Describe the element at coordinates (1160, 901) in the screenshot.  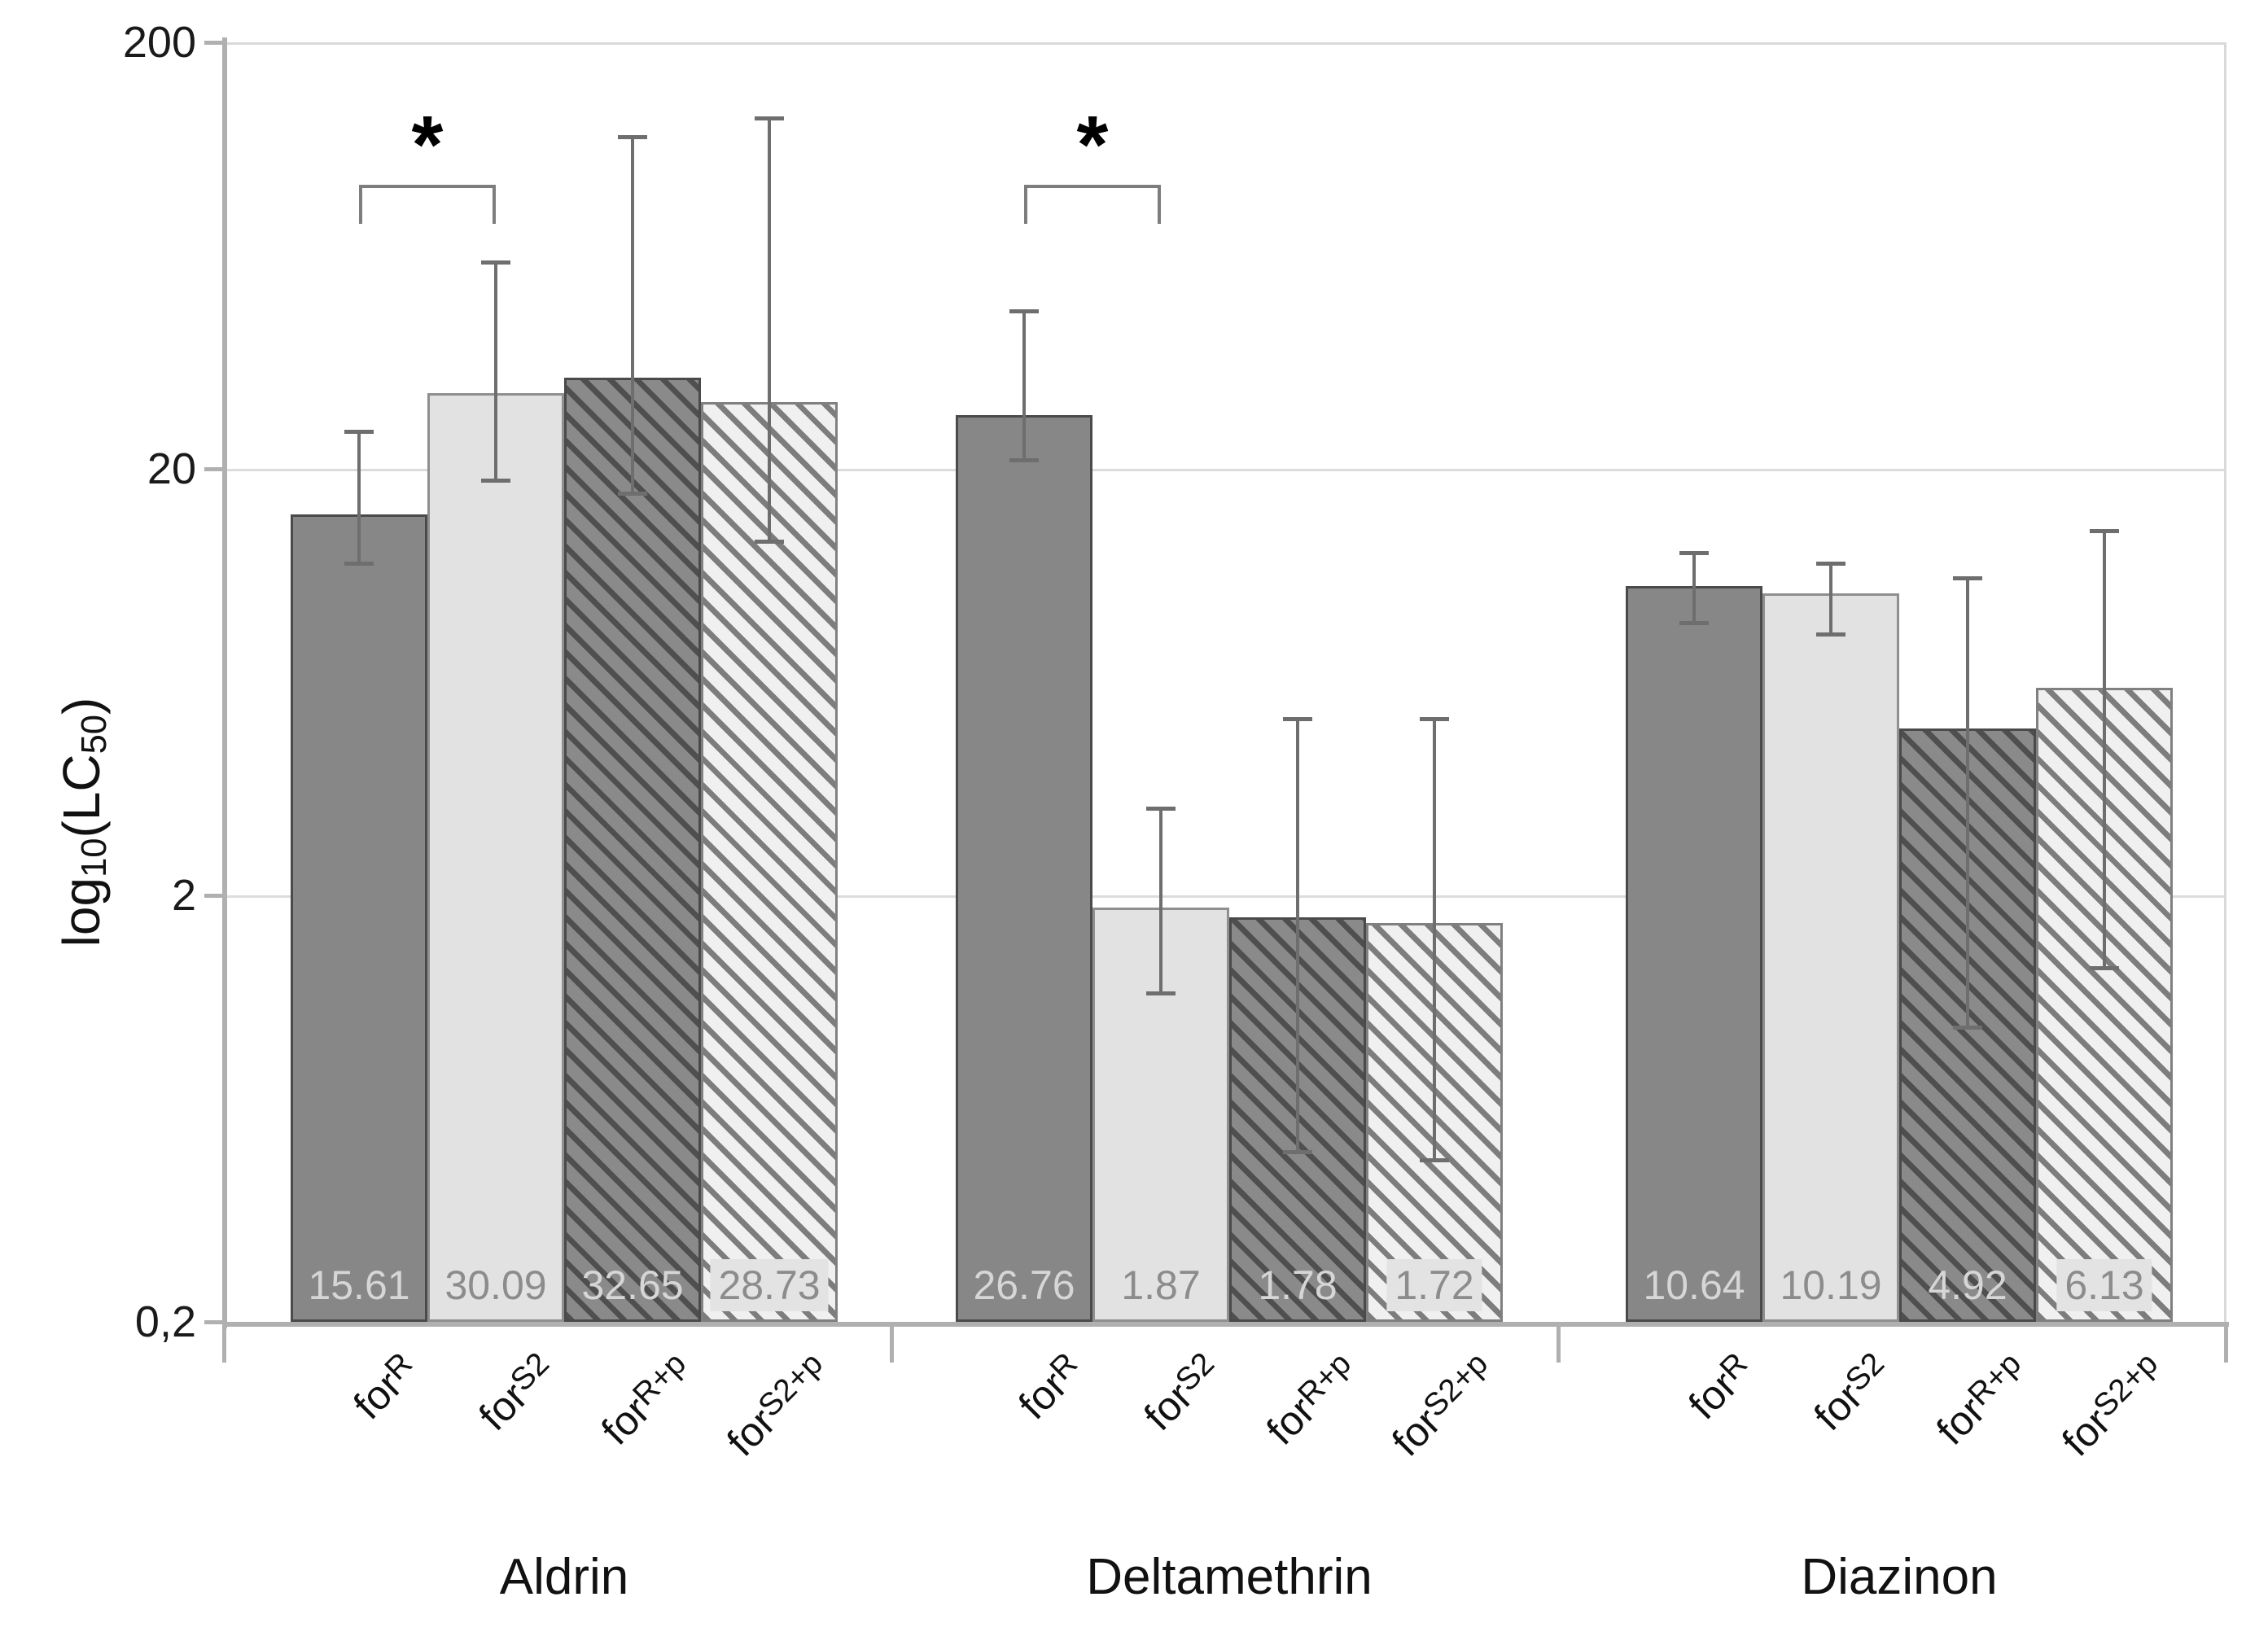
I see `error-bar-line-deltamethrin-forS2` at that location.